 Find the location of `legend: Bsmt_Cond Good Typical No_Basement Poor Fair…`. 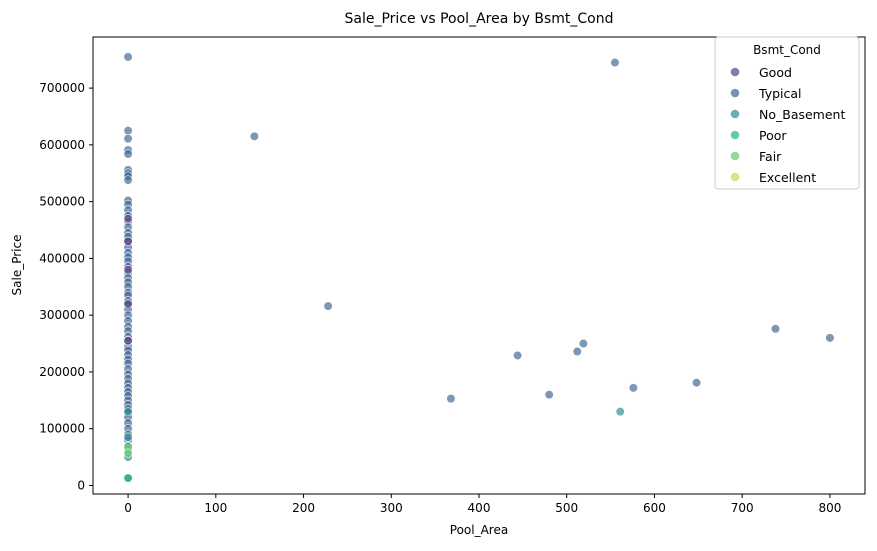

legend: Bsmt_Cond Good Typical No_Basement Poor Fair… is located at coordinates (787, 113).